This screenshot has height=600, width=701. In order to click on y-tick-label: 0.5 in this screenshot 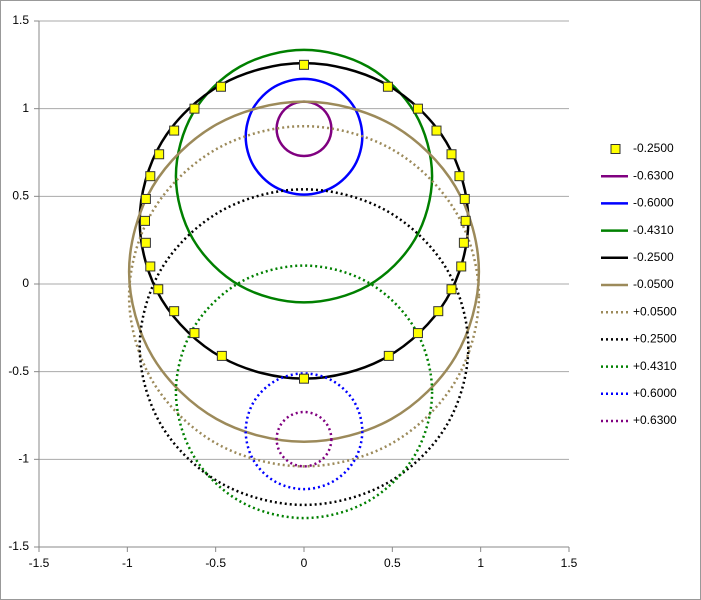, I will do `click(20, 196)`.